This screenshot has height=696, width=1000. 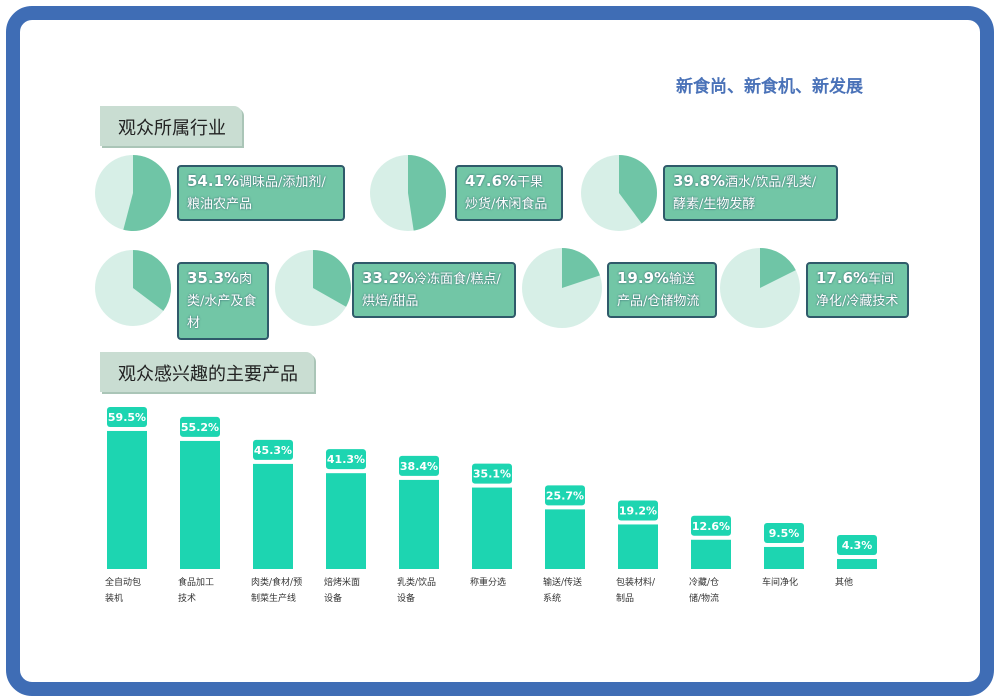 I want to click on value-label: 59.5%, so click(x=127, y=417).